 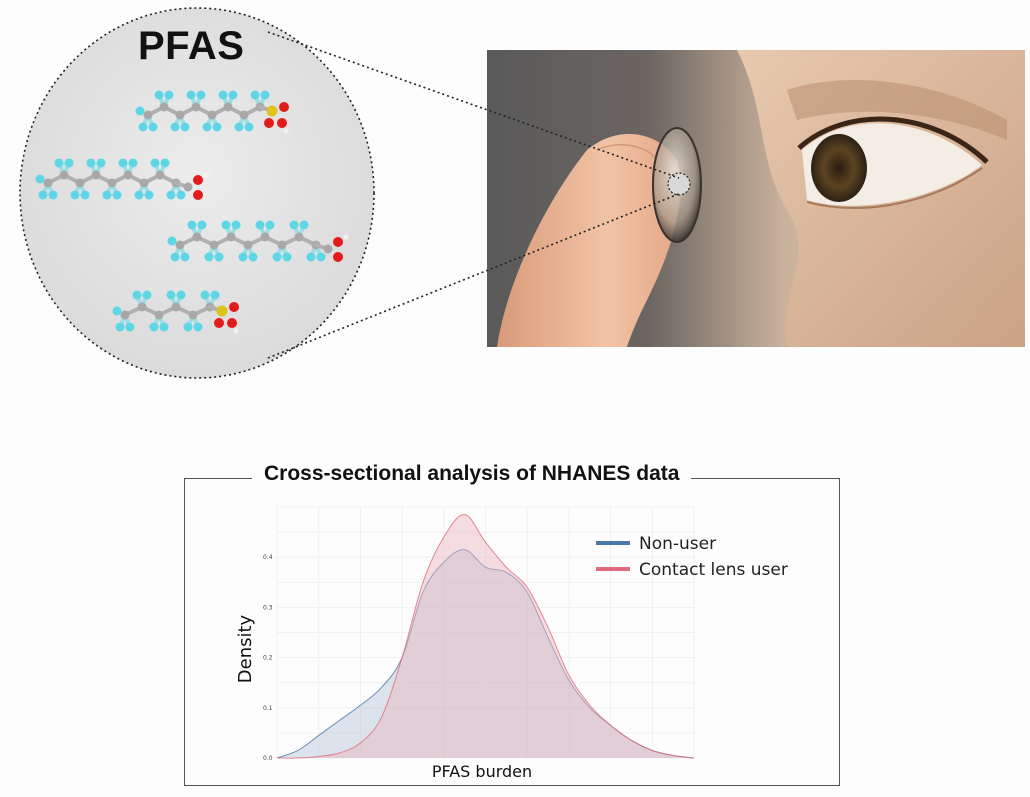 What do you see at coordinates (268, 758) in the screenshot?
I see `y-tick-label: 0.0` at bounding box center [268, 758].